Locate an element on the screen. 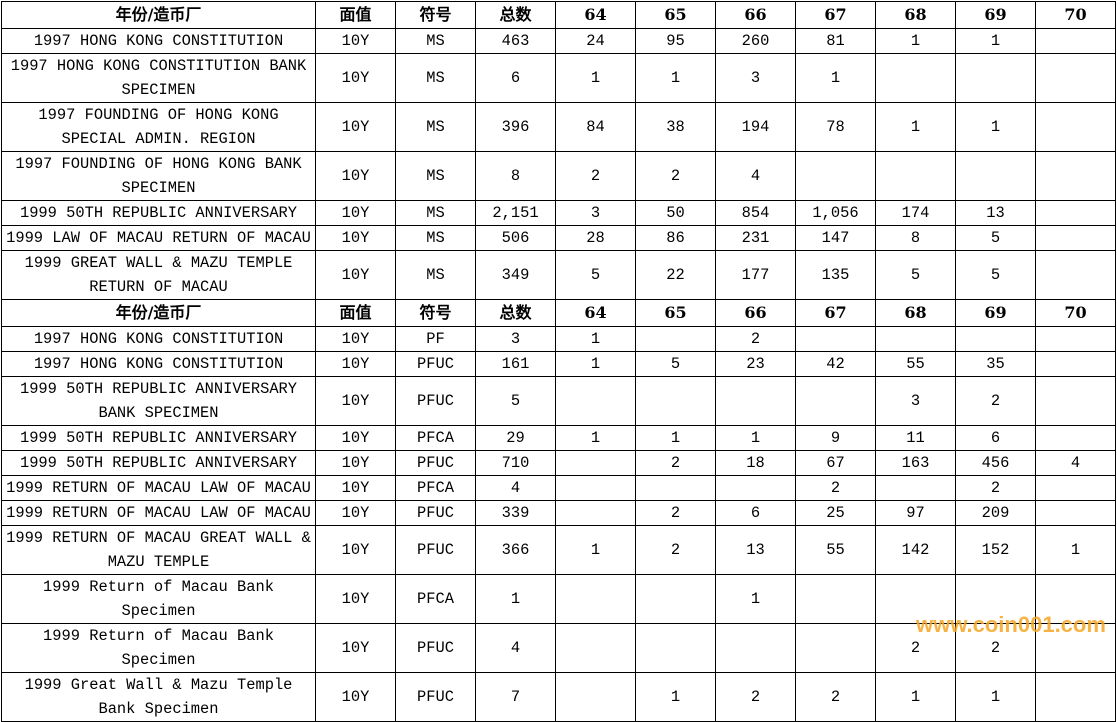 The height and width of the screenshot is (722, 1117). grade-count-cell: 1,056 is located at coordinates (835, 213).